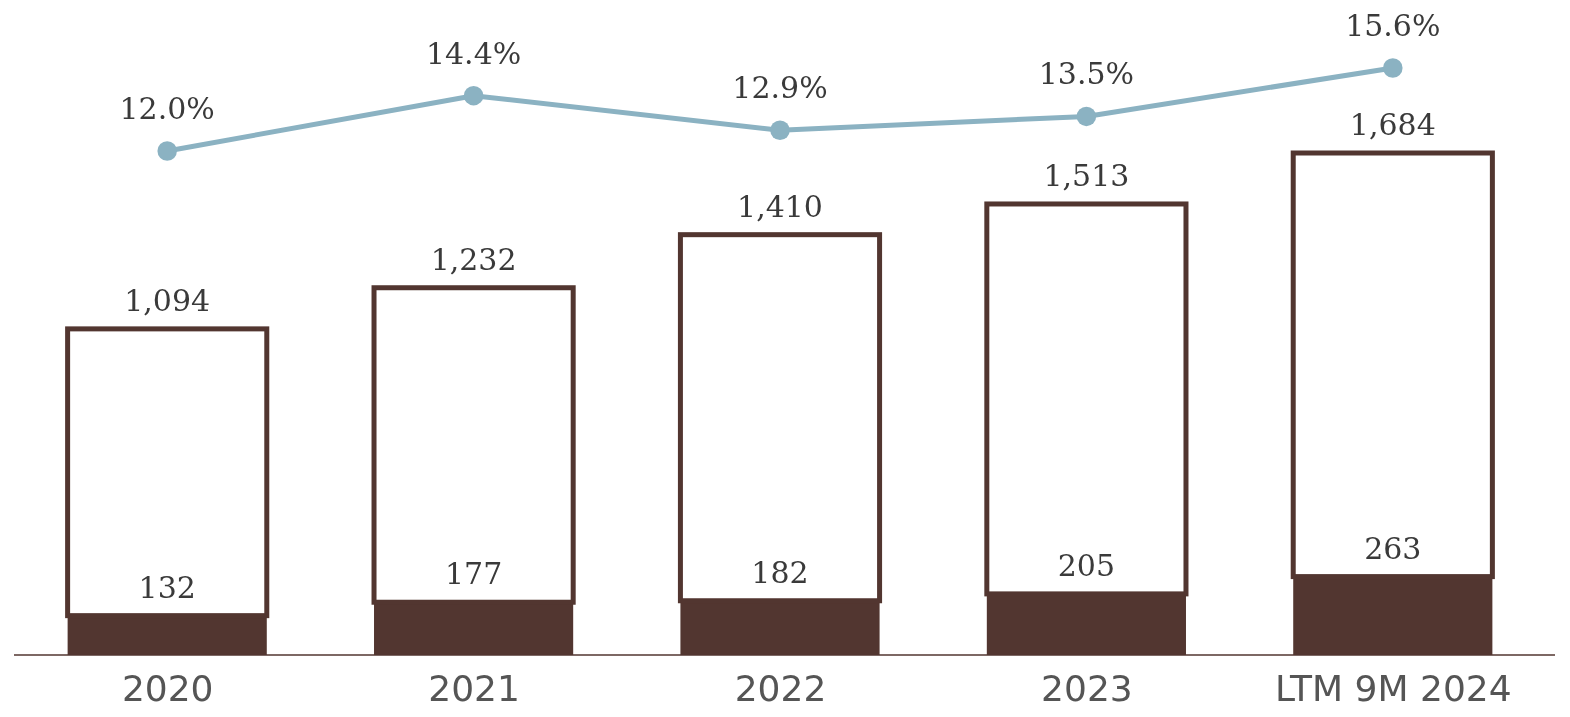 Image resolution: width=1570 pixels, height=717 pixels. Describe the element at coordinates (1087, 688) in the screenshot. I see `x-tick-label: 2023` at that location.